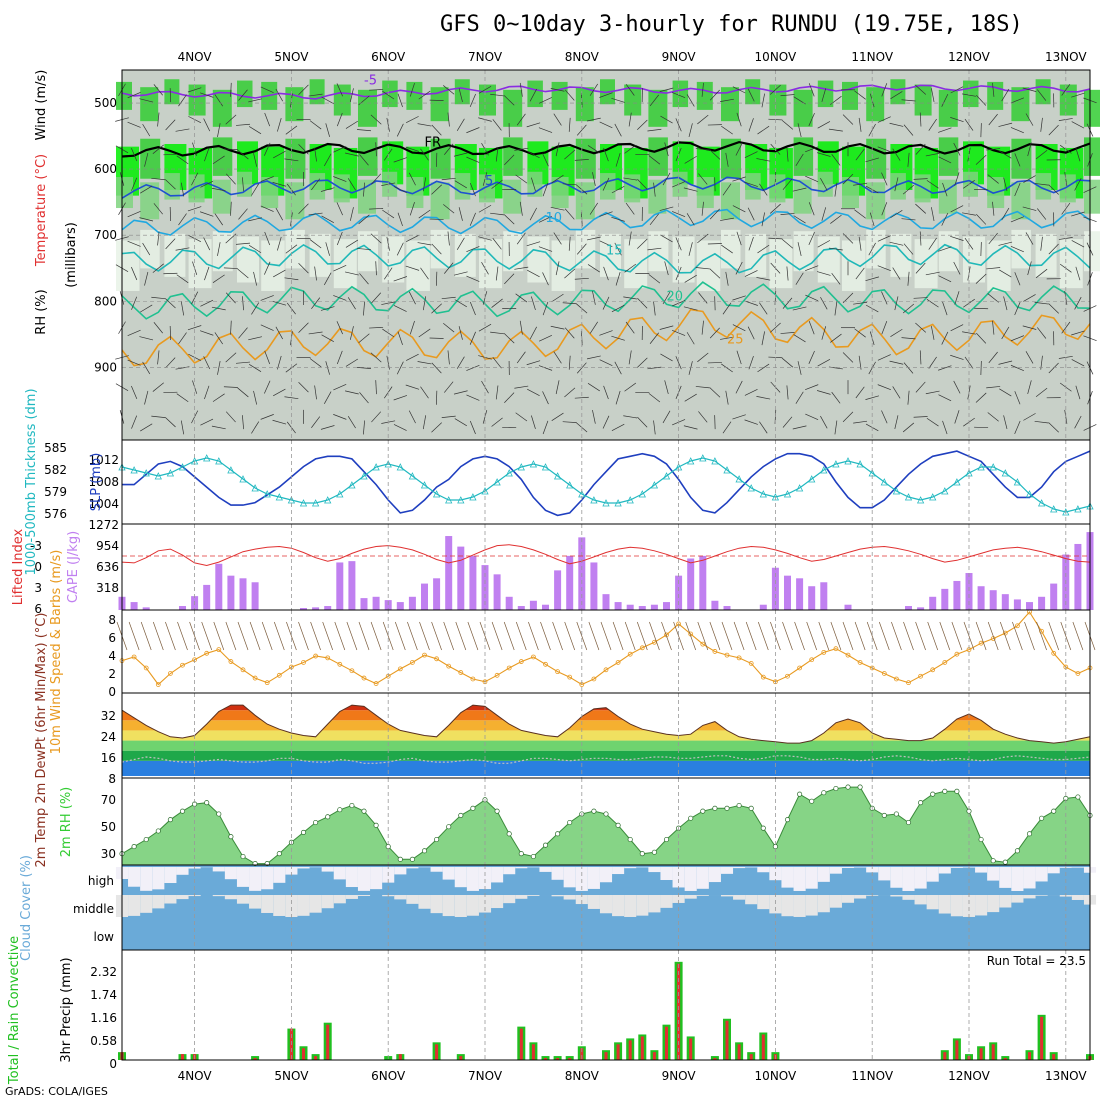 The width and height of the screenshot is (1100, 1100). What do you see at coordinates (485, 57) in the screenshot?
I see `day-label-top: 7NOV` at bounding box center [485, 57].